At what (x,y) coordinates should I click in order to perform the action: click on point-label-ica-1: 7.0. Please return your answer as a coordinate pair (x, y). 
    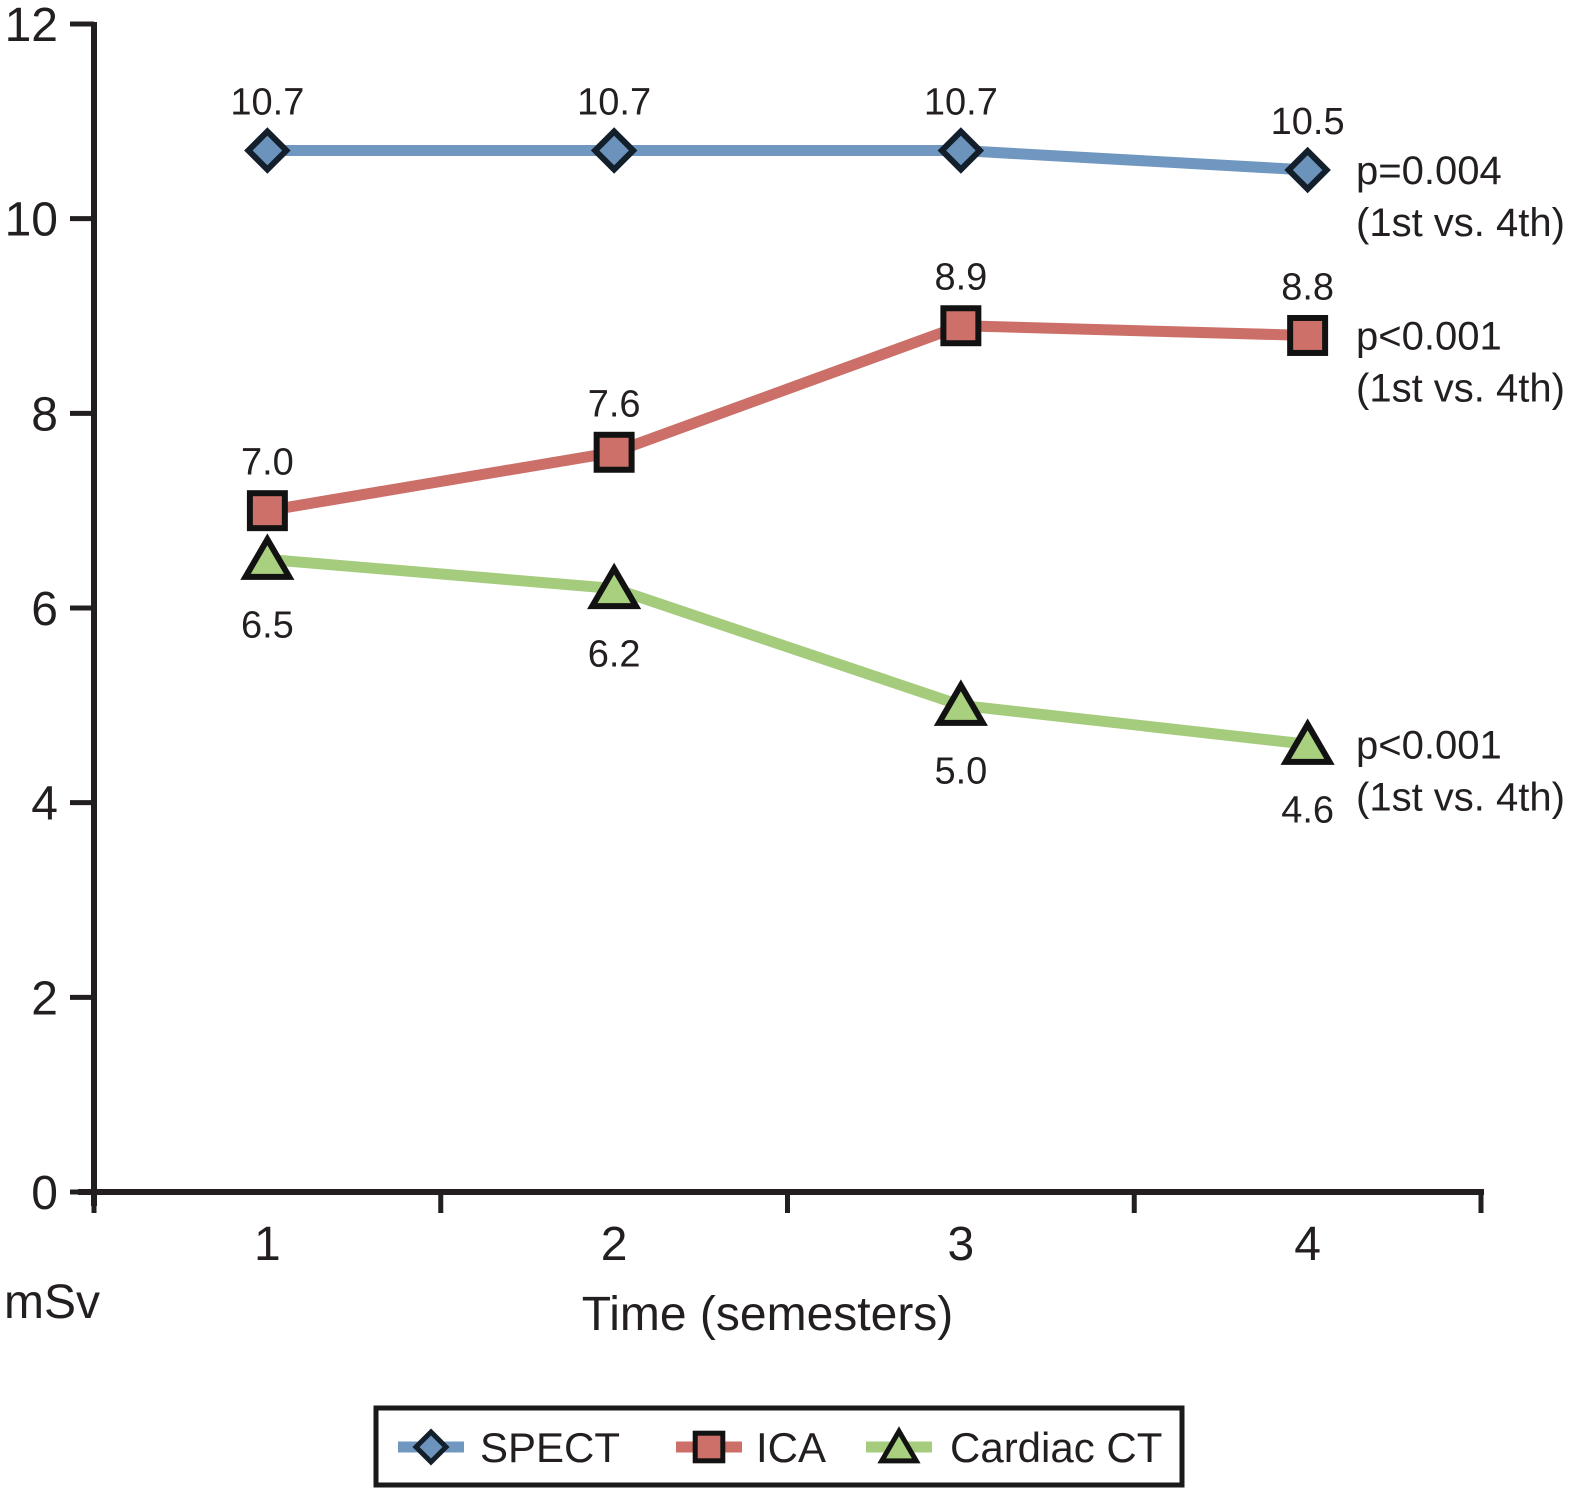
    Looking at the image, I should click on (267, 463).